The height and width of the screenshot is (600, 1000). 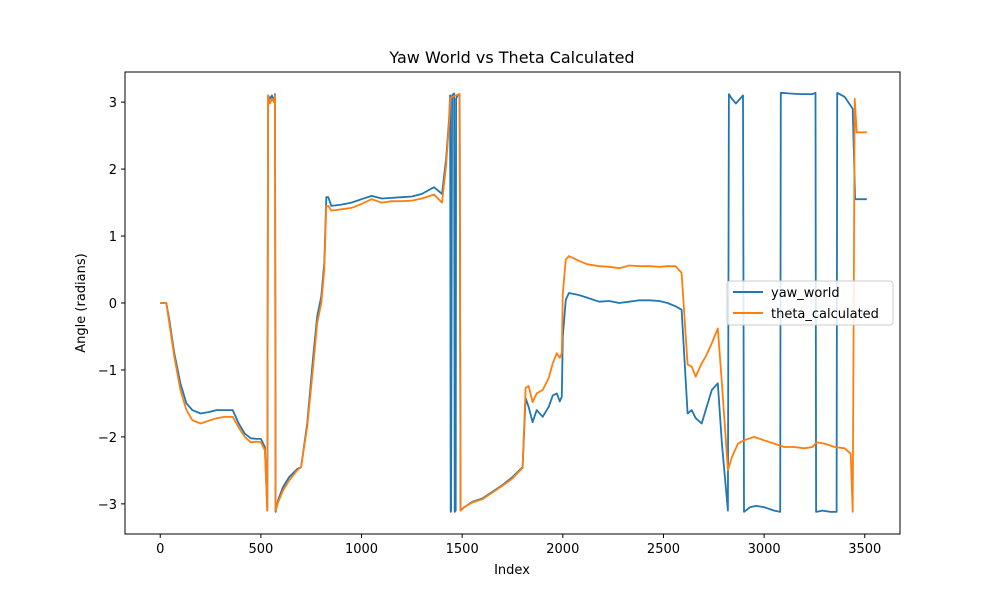 What do you see at coordinates (107, 371) in the screenshot?
I see `y-tick-label: −1` at bounding box center [107, 371].